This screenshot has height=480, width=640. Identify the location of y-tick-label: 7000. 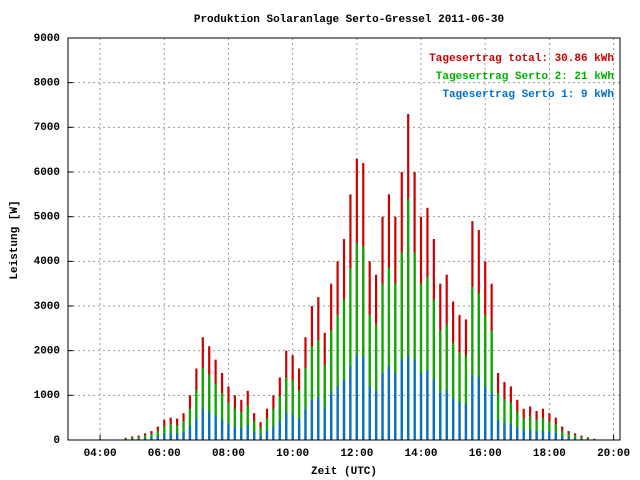
(47, 128).